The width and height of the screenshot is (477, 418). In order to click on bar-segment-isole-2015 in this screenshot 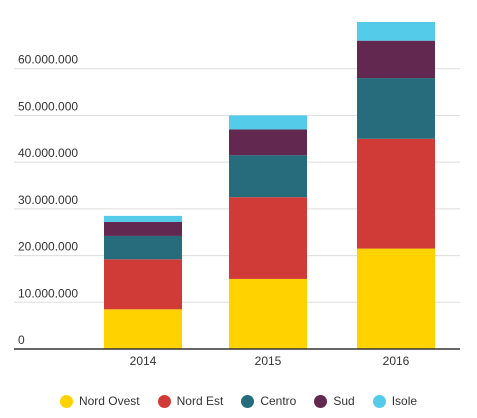, I will do `click(268, 122)`.